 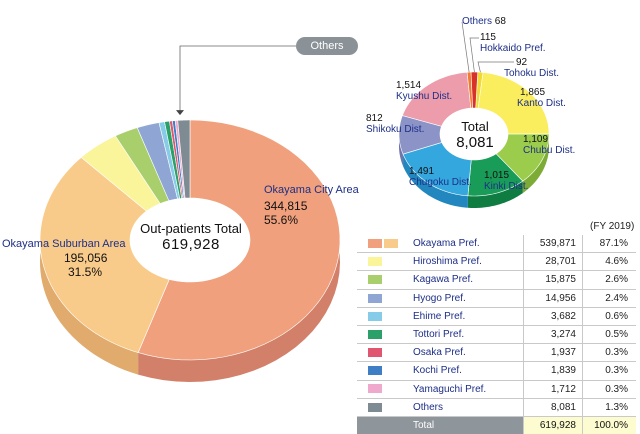 I want to click on shikoku-label: Shikoku Dist., so click(x=395, y=129).